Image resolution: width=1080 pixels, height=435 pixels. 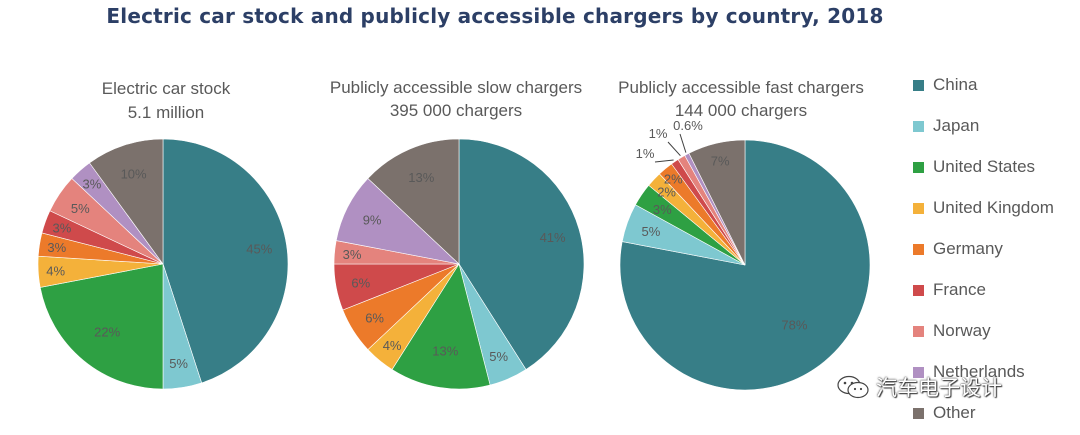 What do you see at coordinates (688, 125) in the screenshot?
I see `pie-label-netherlands: 0.6%` at bounding box center [688, 125].